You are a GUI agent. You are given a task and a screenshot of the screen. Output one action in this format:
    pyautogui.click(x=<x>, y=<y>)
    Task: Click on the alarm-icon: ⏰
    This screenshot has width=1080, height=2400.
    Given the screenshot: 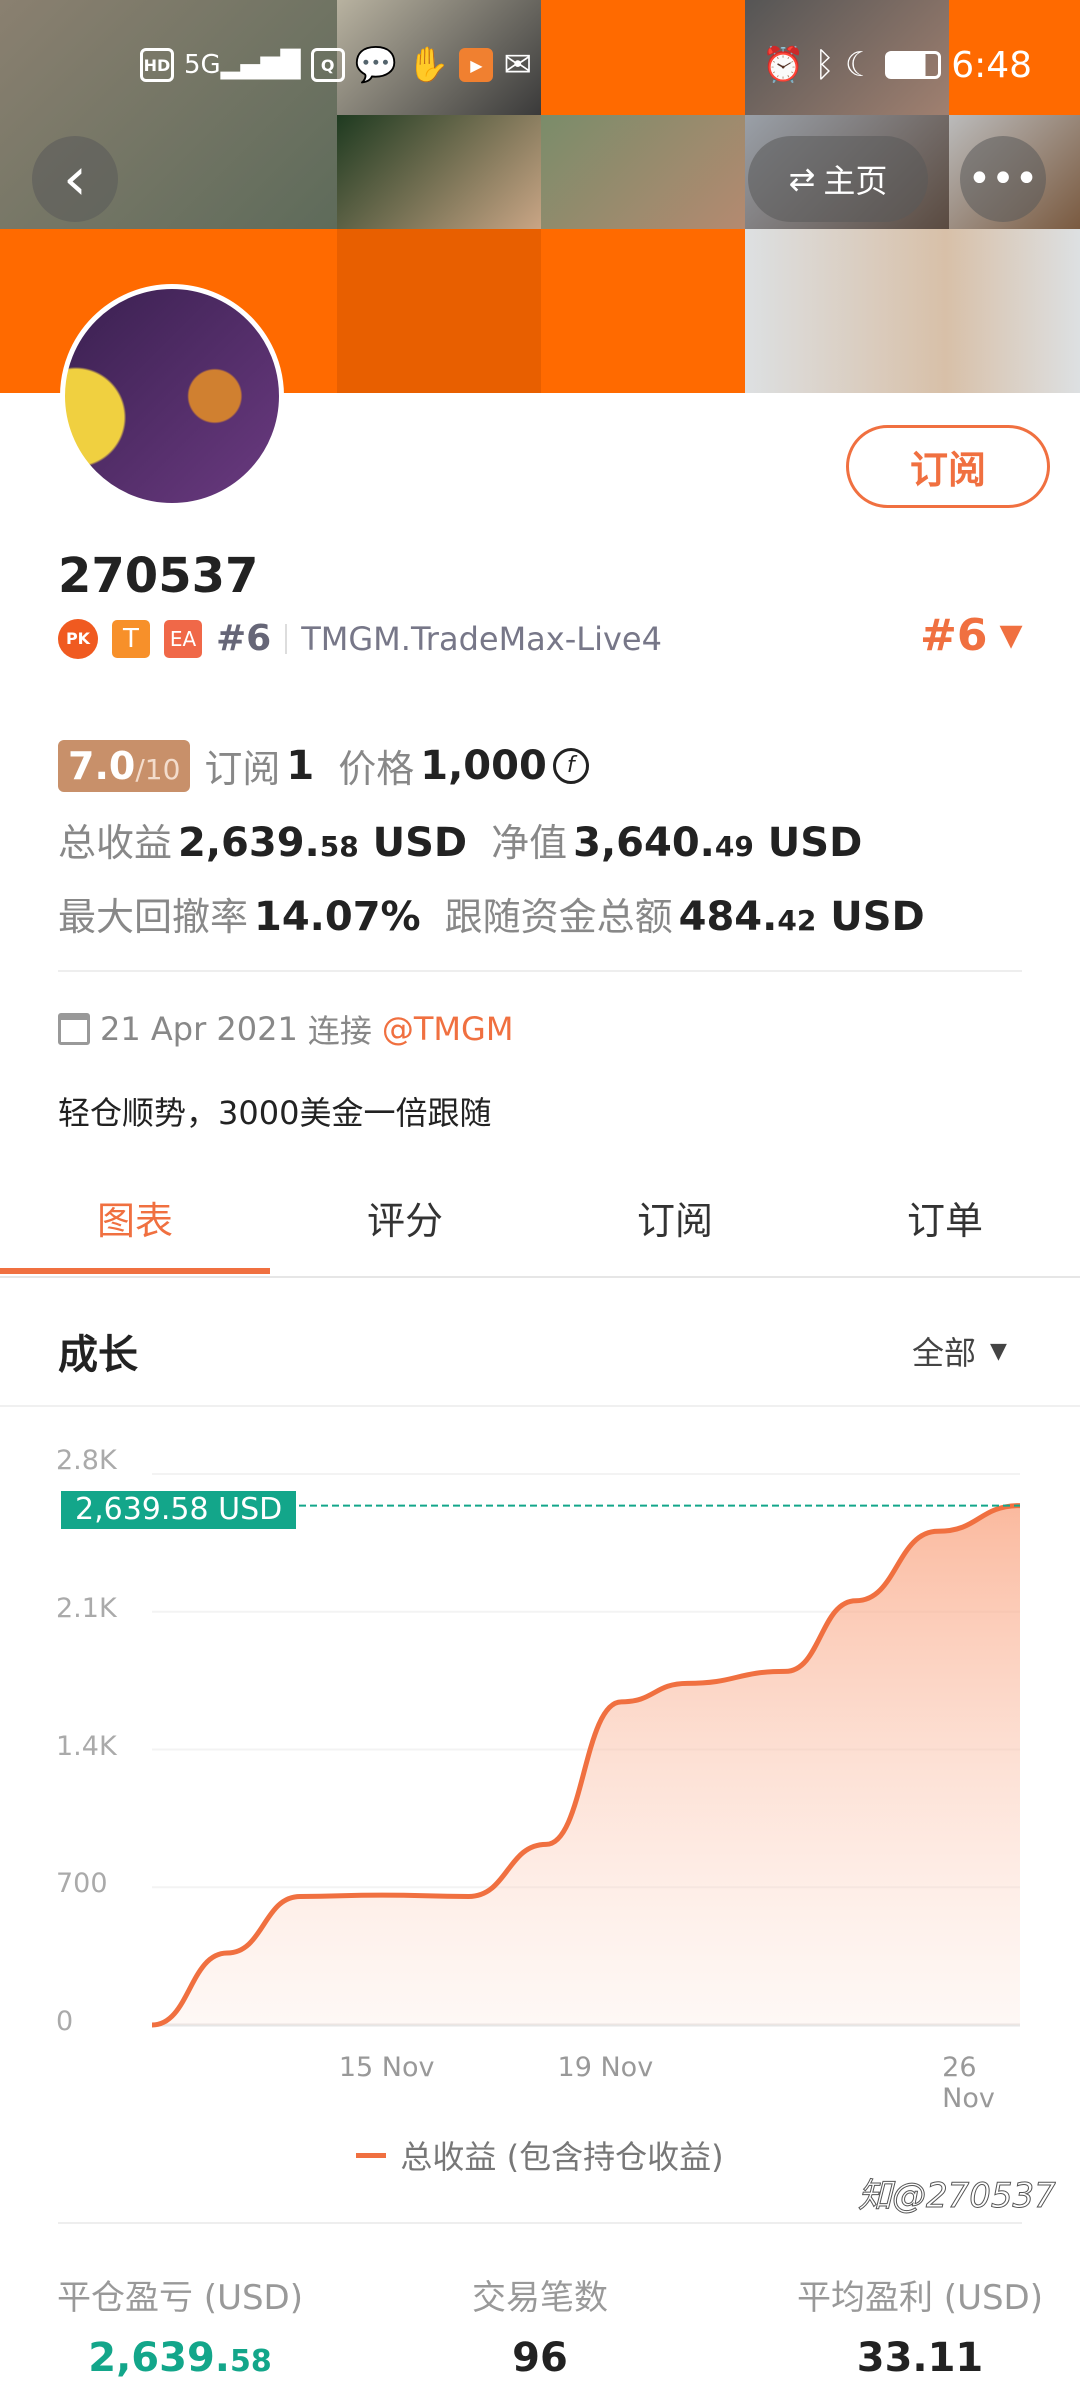 What is the action you would take?
    pyautogui.click(x=783, y=65)
    